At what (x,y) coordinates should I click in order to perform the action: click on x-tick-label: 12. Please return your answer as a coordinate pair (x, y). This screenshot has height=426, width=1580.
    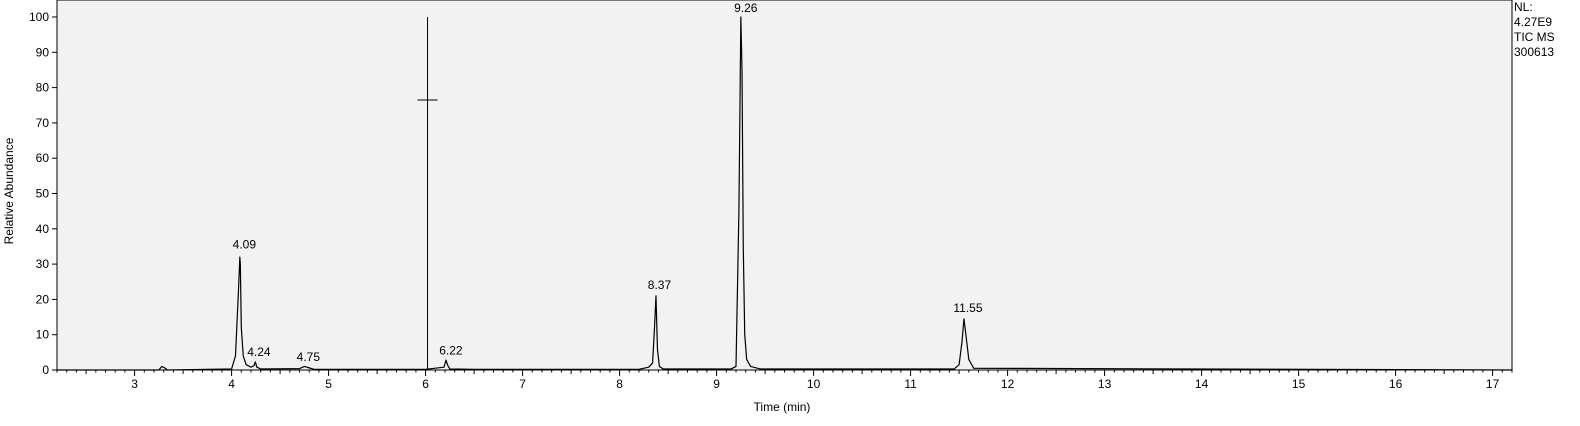
    Looking at the image, I should click on (1008, 384).